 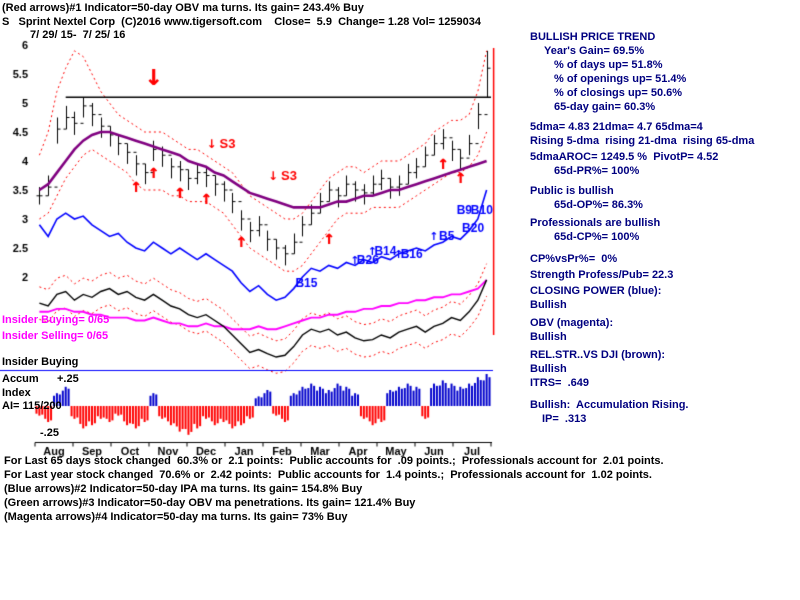 What do you see at coordinates (56, 320) in the screenshot?
I see `insider-buying-label: Insider Buying= 0/65` at bounding box center [56, 320].